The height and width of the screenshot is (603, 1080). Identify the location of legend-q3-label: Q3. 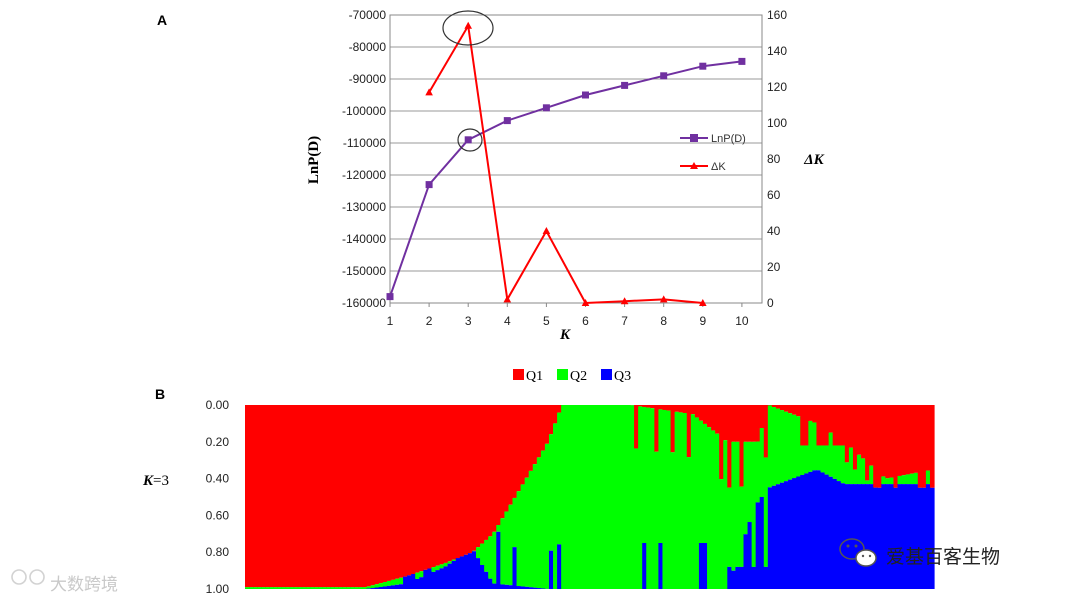
(622, 376).